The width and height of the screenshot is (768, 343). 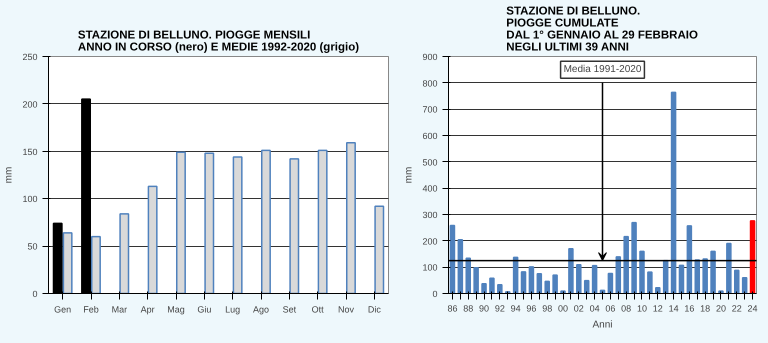 What do you see at coordinates (430, 162) in the screenshot?
I see `y-tick-label: 500` at bounding box center [430, 162].